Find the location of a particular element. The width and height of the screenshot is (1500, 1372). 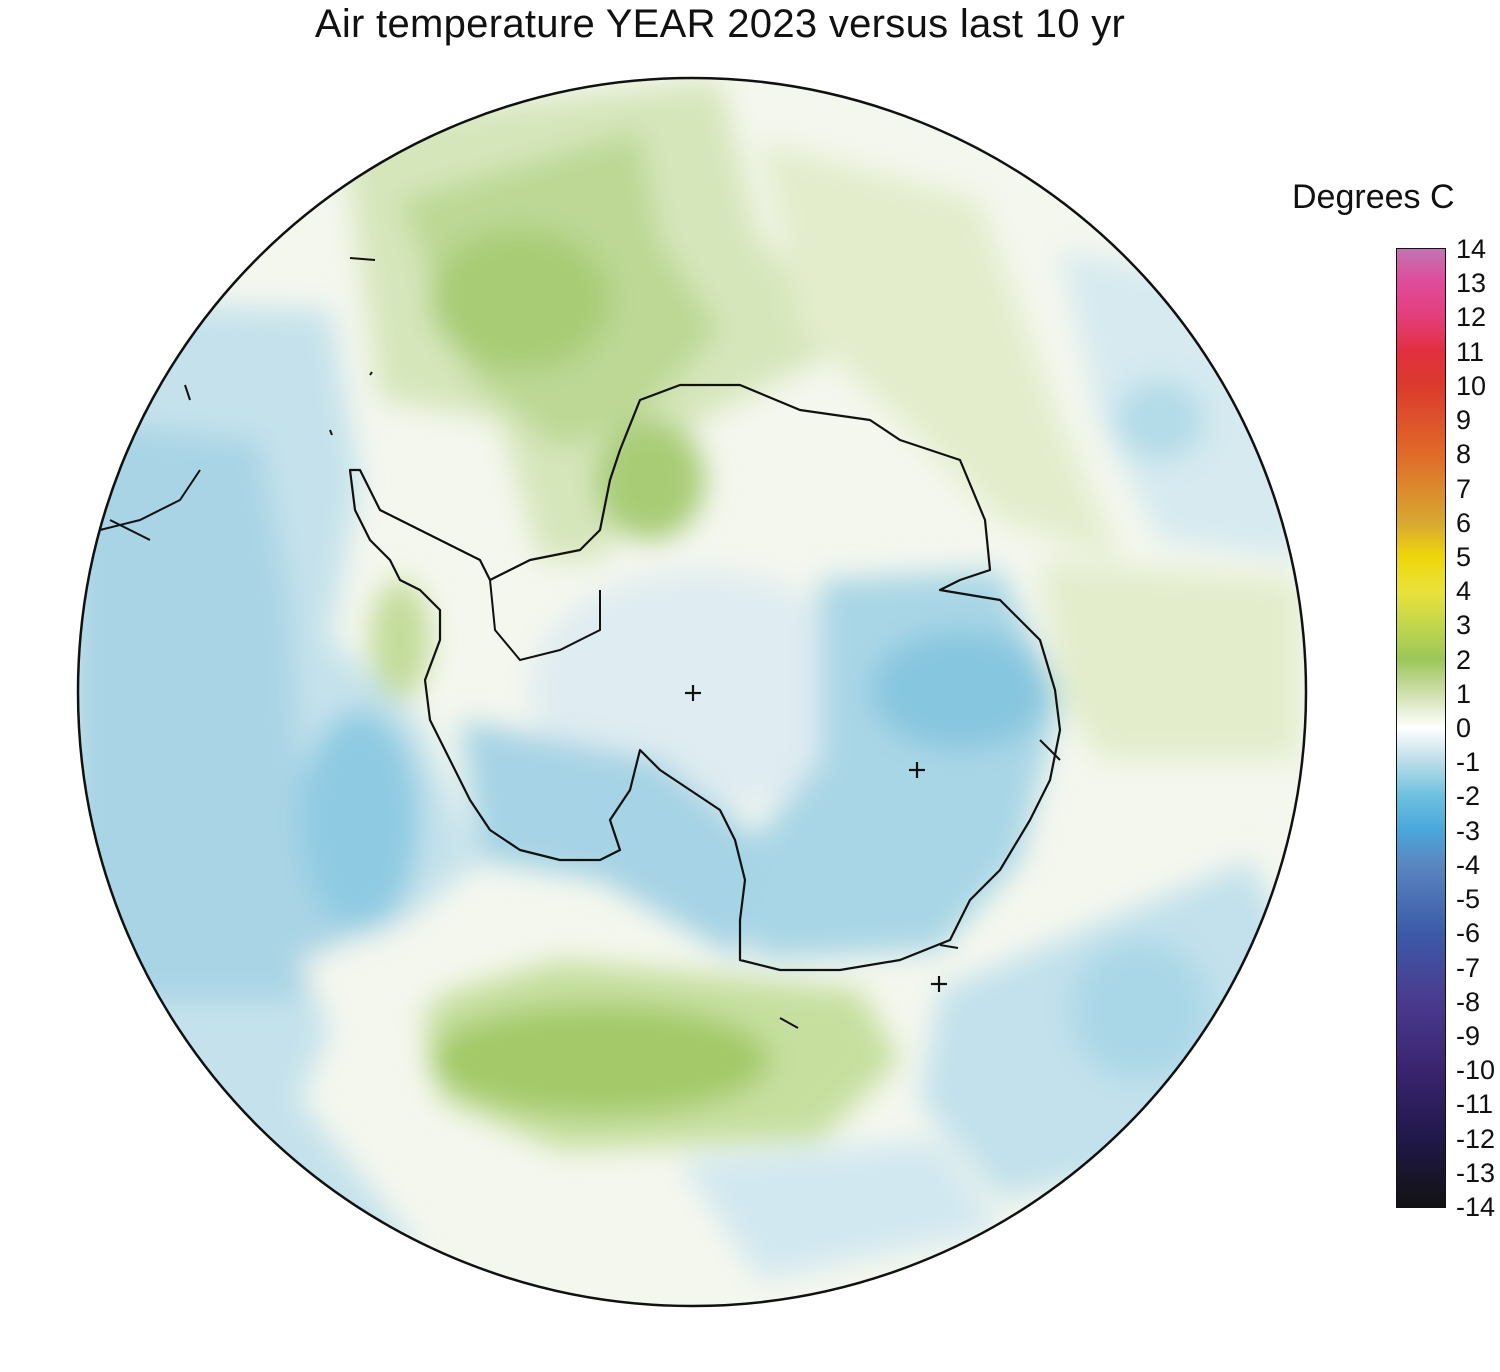

colorbar-tick-label: 7 is located at coordinates (1464, 488).